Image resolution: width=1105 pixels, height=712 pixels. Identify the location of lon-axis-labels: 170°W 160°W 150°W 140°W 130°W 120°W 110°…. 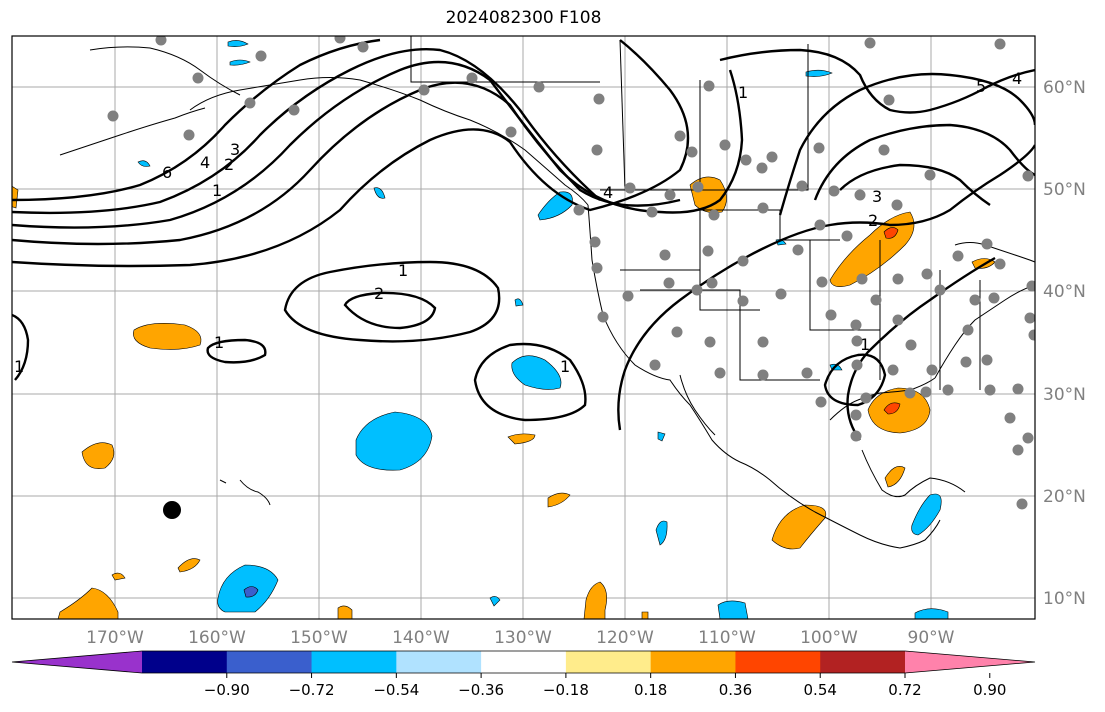
(520, 638).